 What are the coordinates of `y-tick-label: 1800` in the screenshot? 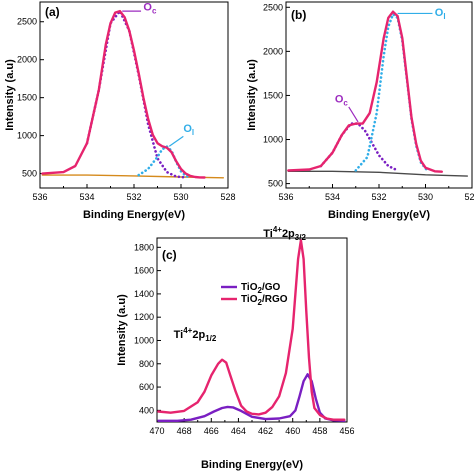 It's located at (144, 247).